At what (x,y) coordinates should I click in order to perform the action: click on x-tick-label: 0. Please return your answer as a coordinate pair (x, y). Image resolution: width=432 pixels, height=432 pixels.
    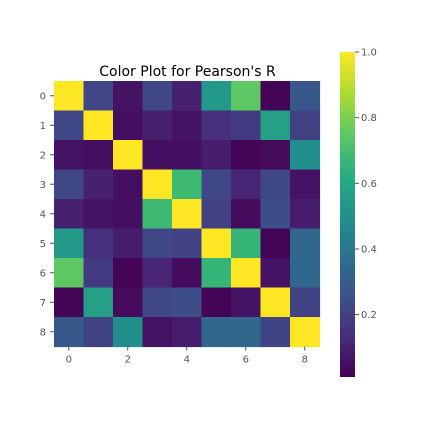
    Looking at the image, I should click on (69, 360).